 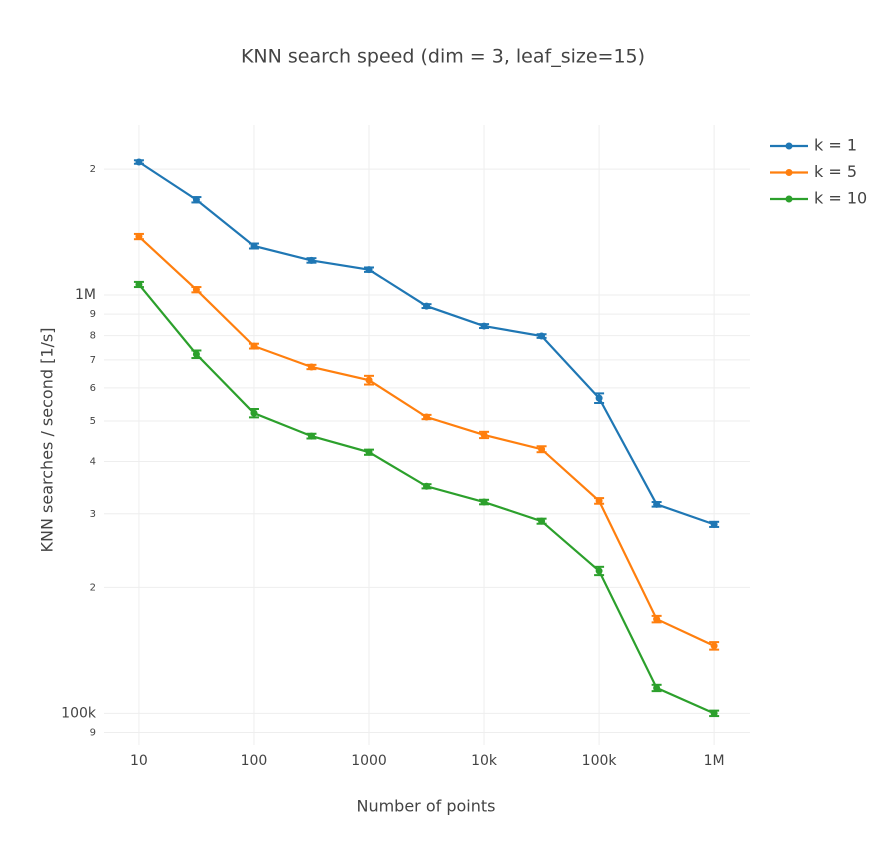 What do you see at coordinates (600, 761) in the screenshot?
I see `x-tick-label: 100k` at bounding box center [600, 761].